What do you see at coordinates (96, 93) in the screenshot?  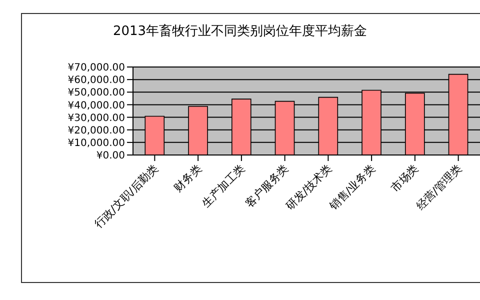 I see `y-tick-label: ¥50,000.00` at bounding box center [96, 93].